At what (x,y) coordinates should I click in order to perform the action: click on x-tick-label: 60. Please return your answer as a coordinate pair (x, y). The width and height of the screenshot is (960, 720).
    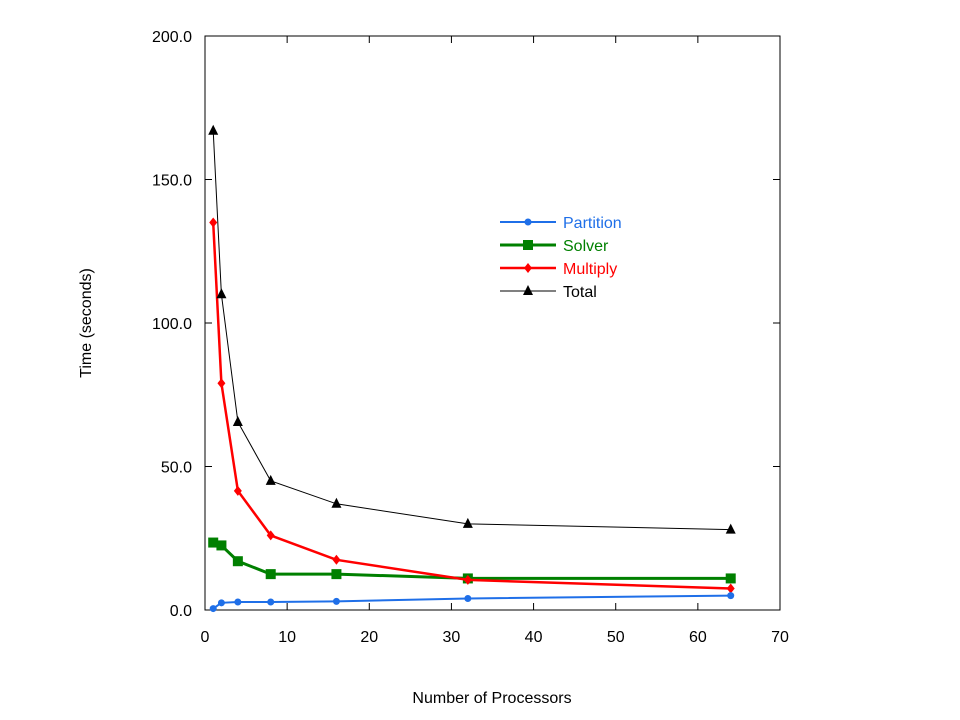
    Looking at the image, I should click on (698, 637).